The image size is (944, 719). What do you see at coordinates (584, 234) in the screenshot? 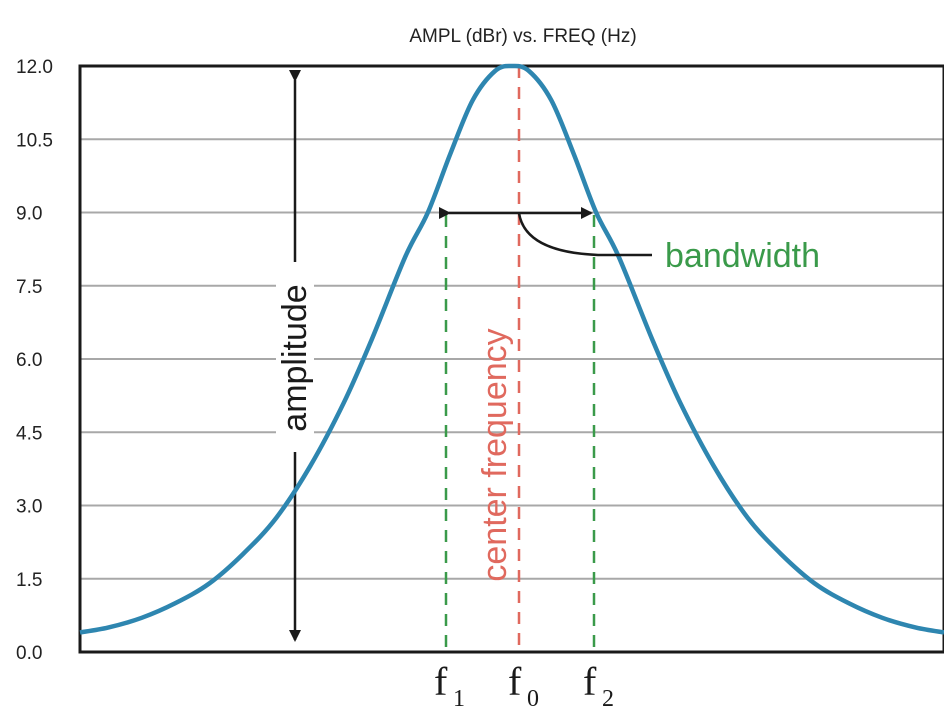
I see `bandwidth-leader` at bounding box center [584, 234].